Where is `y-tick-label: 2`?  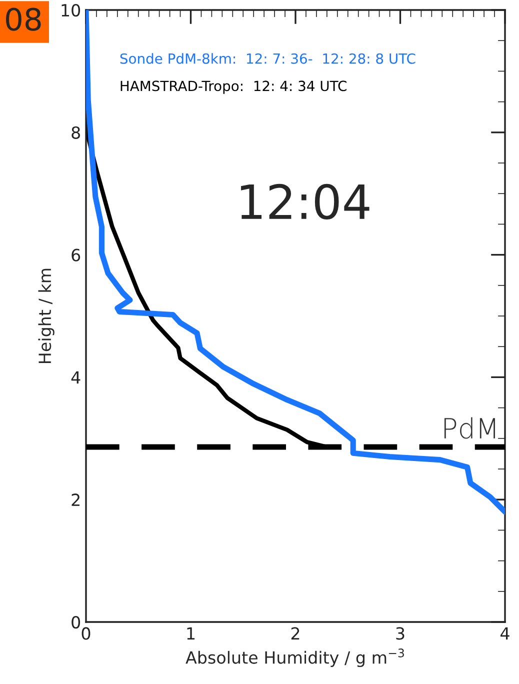 y-tick-label: 2 is located at coordinates (76, 500).